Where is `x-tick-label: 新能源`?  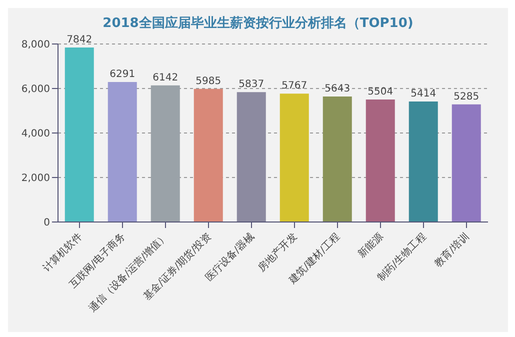
x-tick-label: 新能源 is located at coordinates (371, 245).